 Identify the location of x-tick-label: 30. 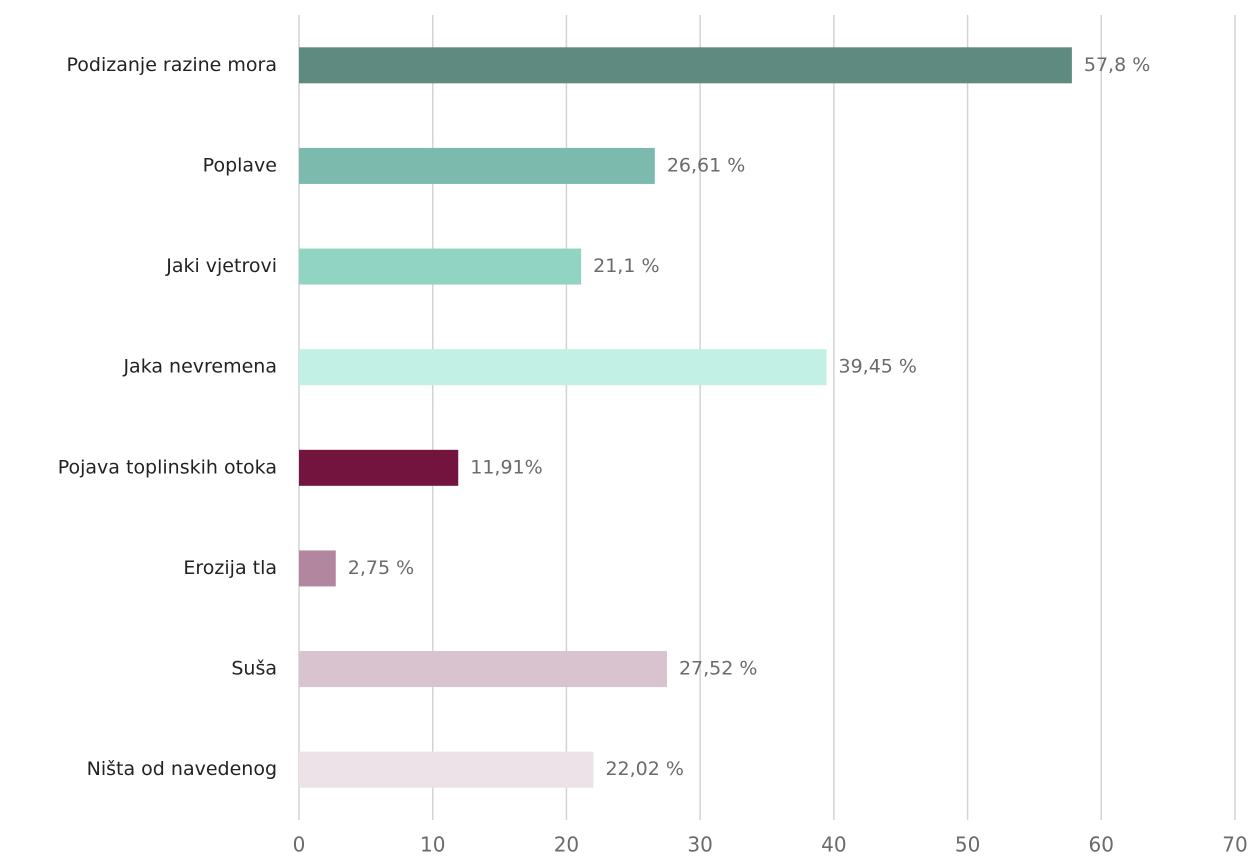
(699, 844).